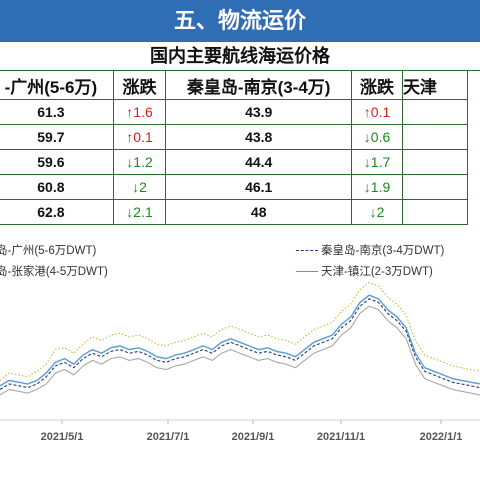  I want to click on table-header-row: -广州(5-6万) 涨跌 秦皇岛-南京(3-4万) 涨跌 天津, so click(234, 85).